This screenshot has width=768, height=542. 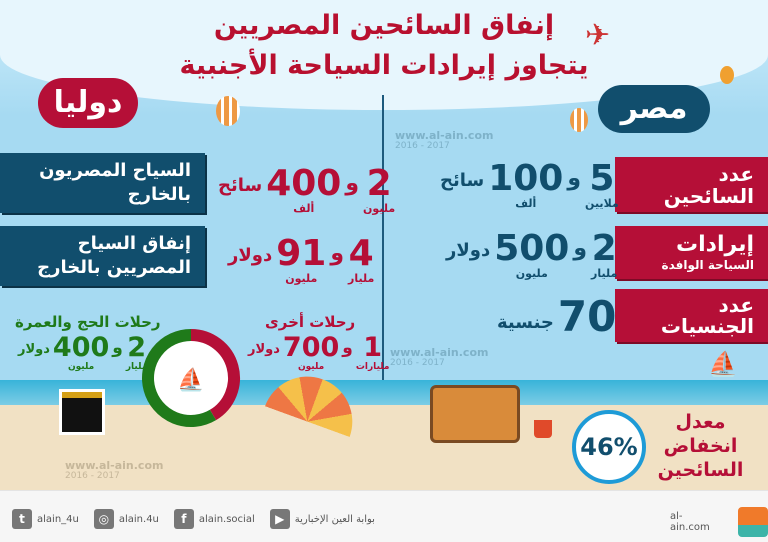 I want to click on egypt-revenue-value: 2 مليار و 500 مليون دولار, so click(x=532, y=254).